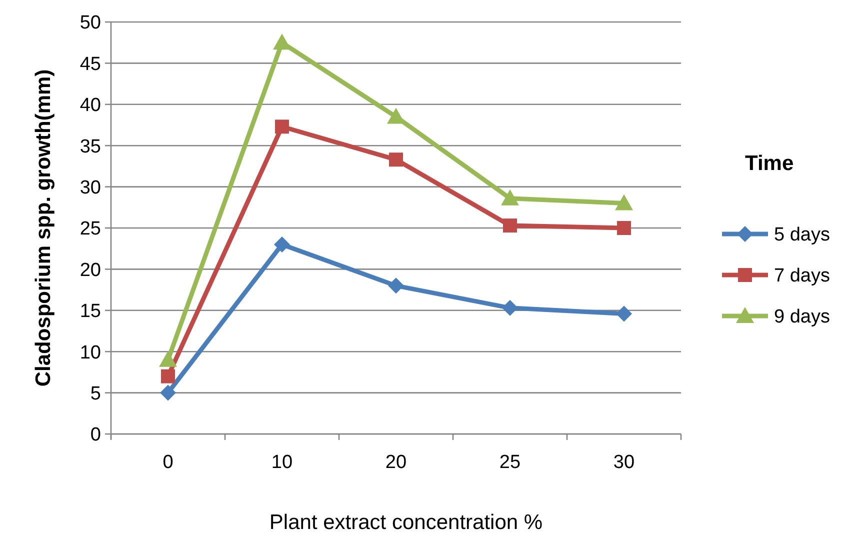  I want to click on y-tick-label: 20, so click(90, 270).